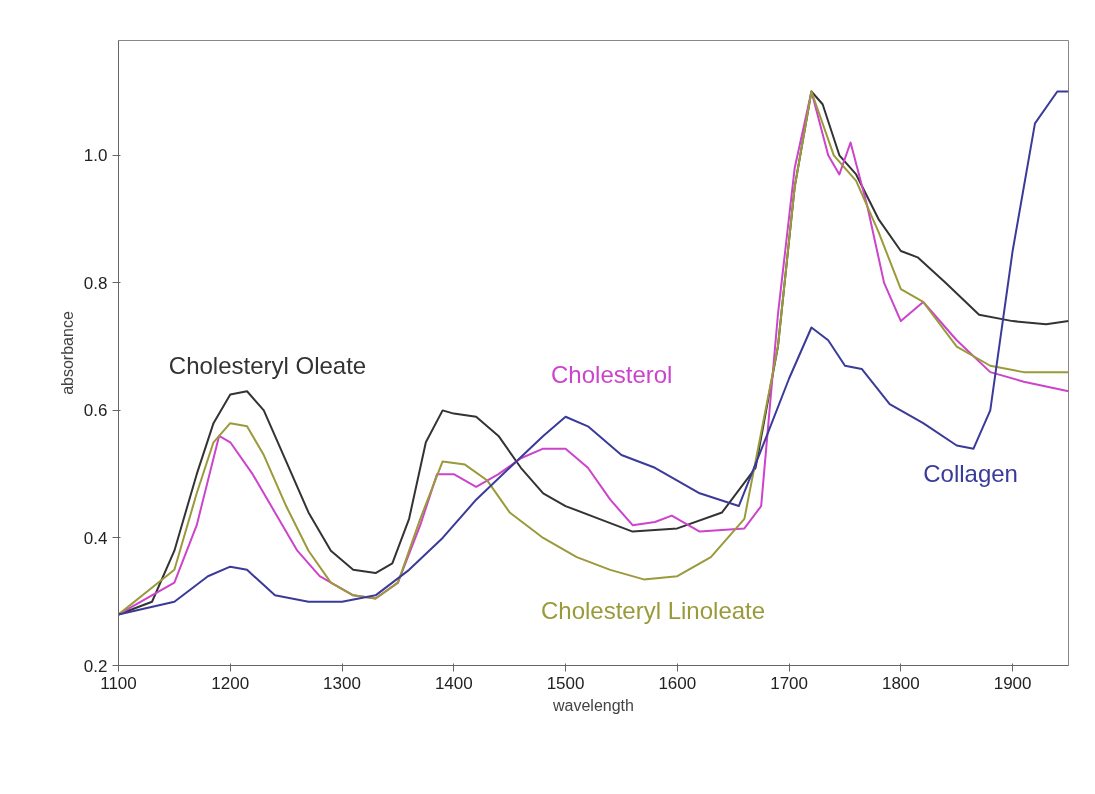  What do you see at coordinates (118, 683) in the screenshot?
I see `x-tick-label: 1100` at bounding box center [118, 683].